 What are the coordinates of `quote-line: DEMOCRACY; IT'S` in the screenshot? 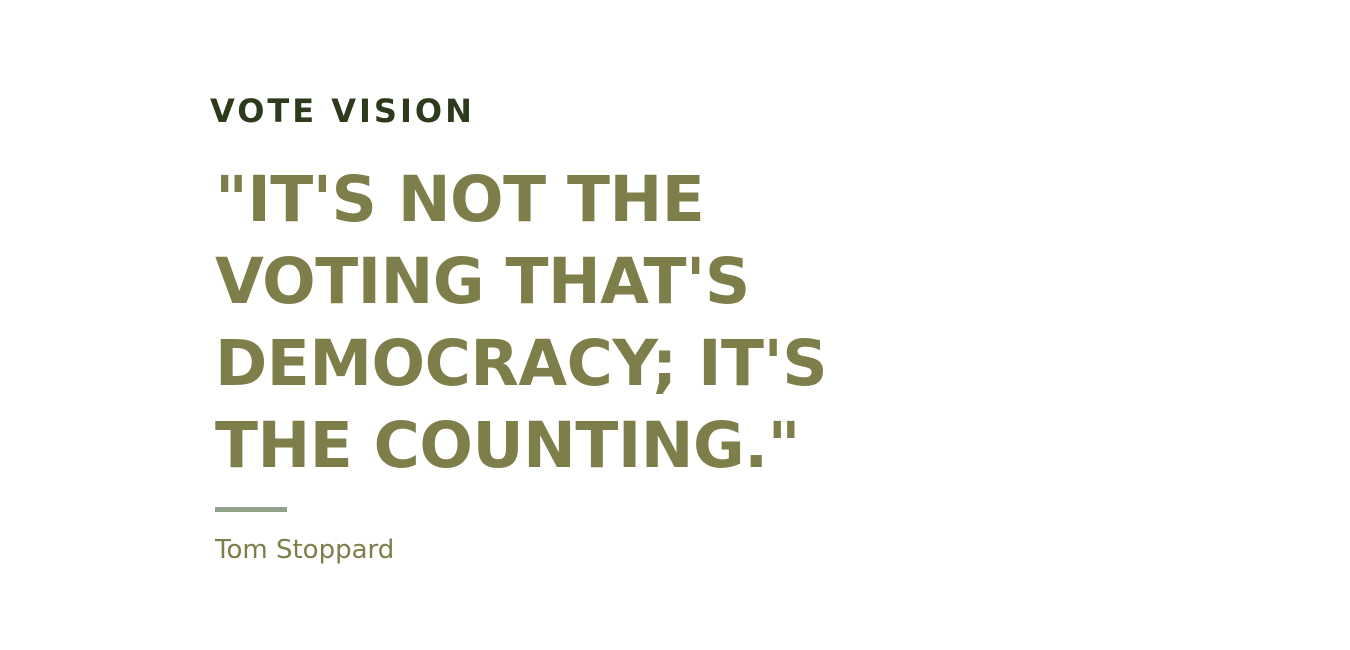 It's located at (521, 363).